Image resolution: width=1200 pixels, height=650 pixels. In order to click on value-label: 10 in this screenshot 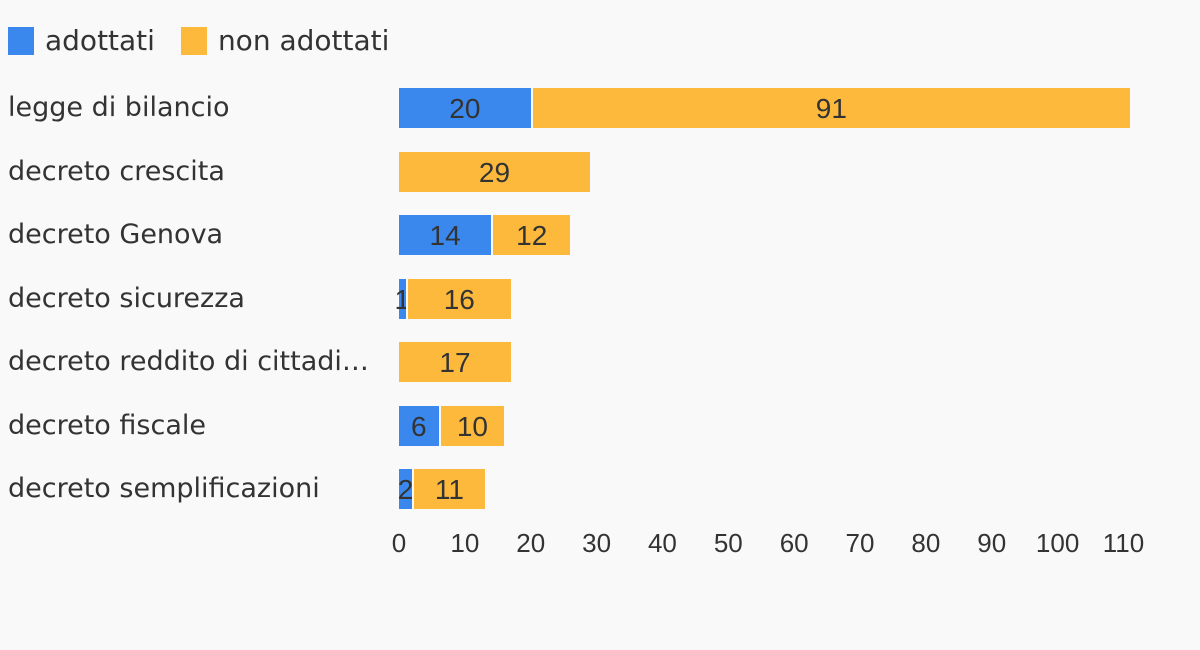, I will do `click(472, 426)`.